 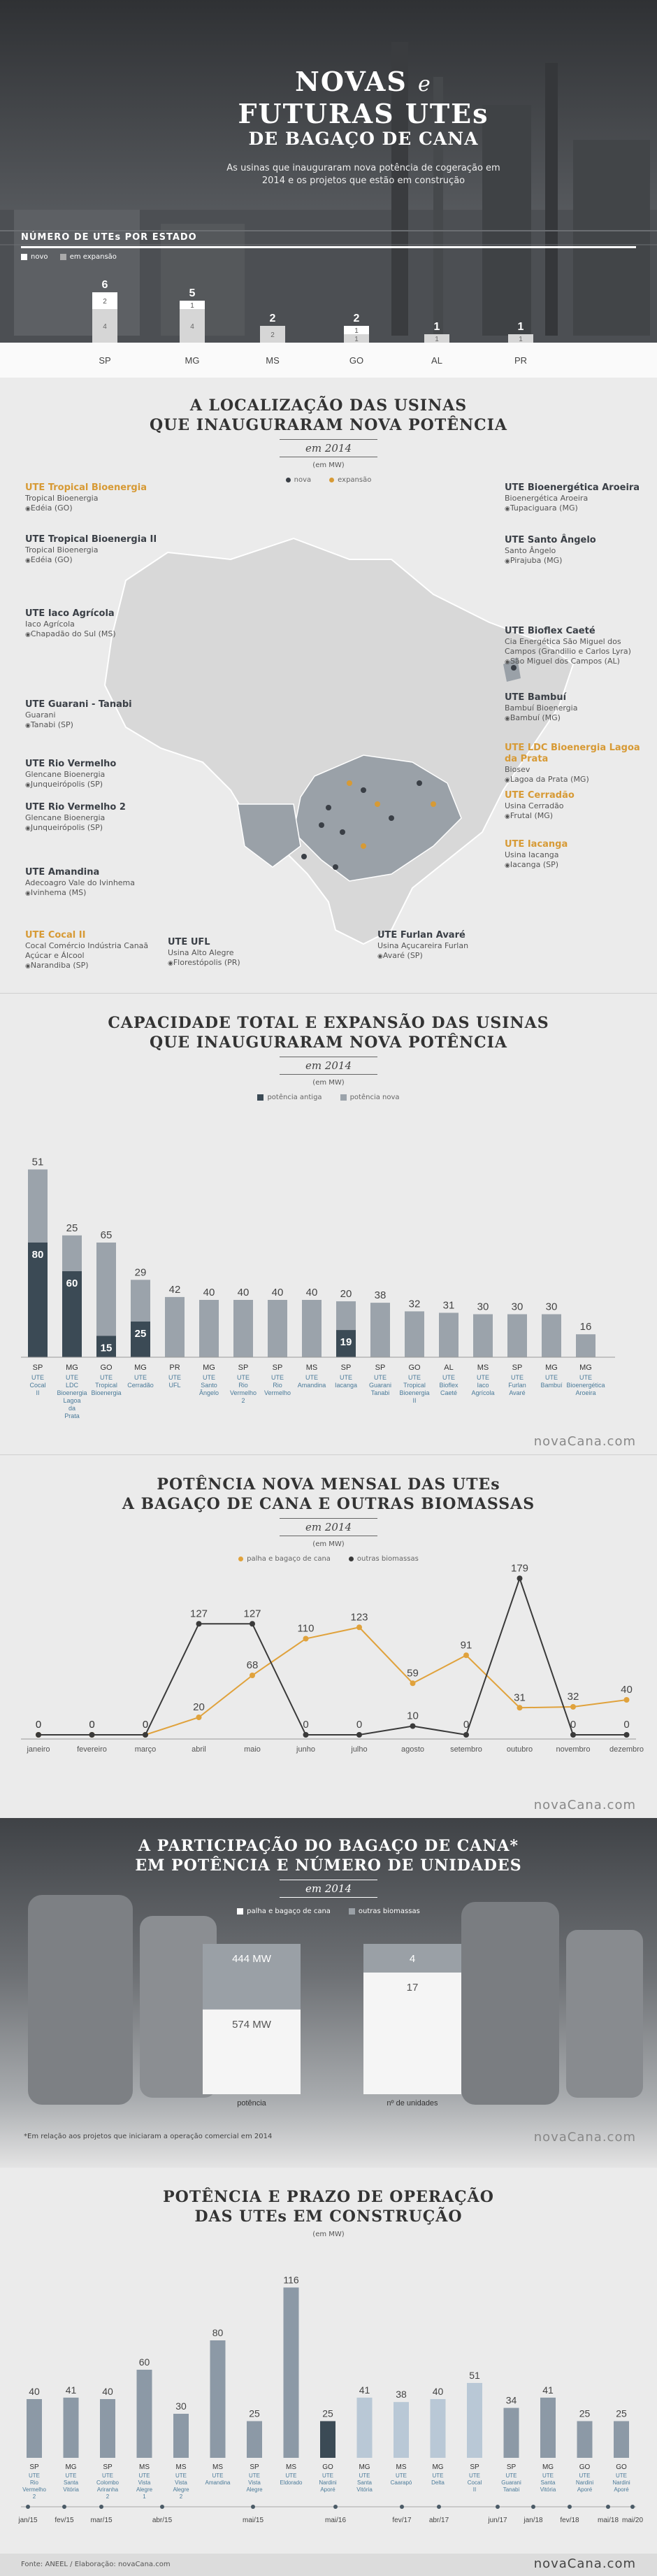 What do you see at coordinates (181, 2496) in the screenshot?
I see `construction-category-label: 2` at bounding box center [181, 2496].